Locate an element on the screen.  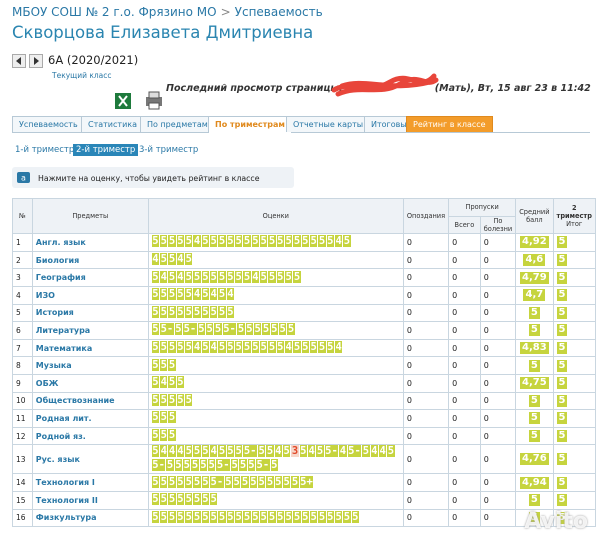
subject-link: ОБЖ is located at coordinates (90, 383).